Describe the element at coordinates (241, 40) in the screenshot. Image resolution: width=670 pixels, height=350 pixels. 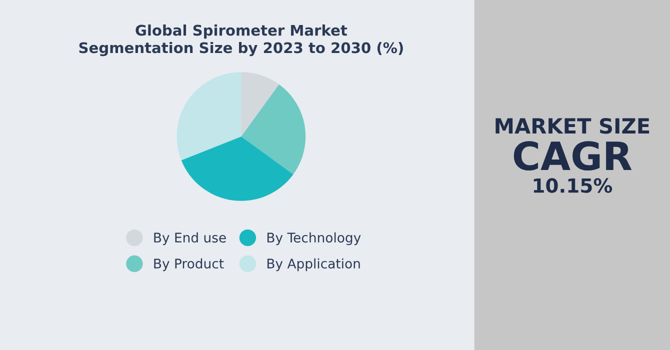
I see `chart-title: Global Spirometer Market Segmentation Size by 2023 to 2030 (%)` at that location.